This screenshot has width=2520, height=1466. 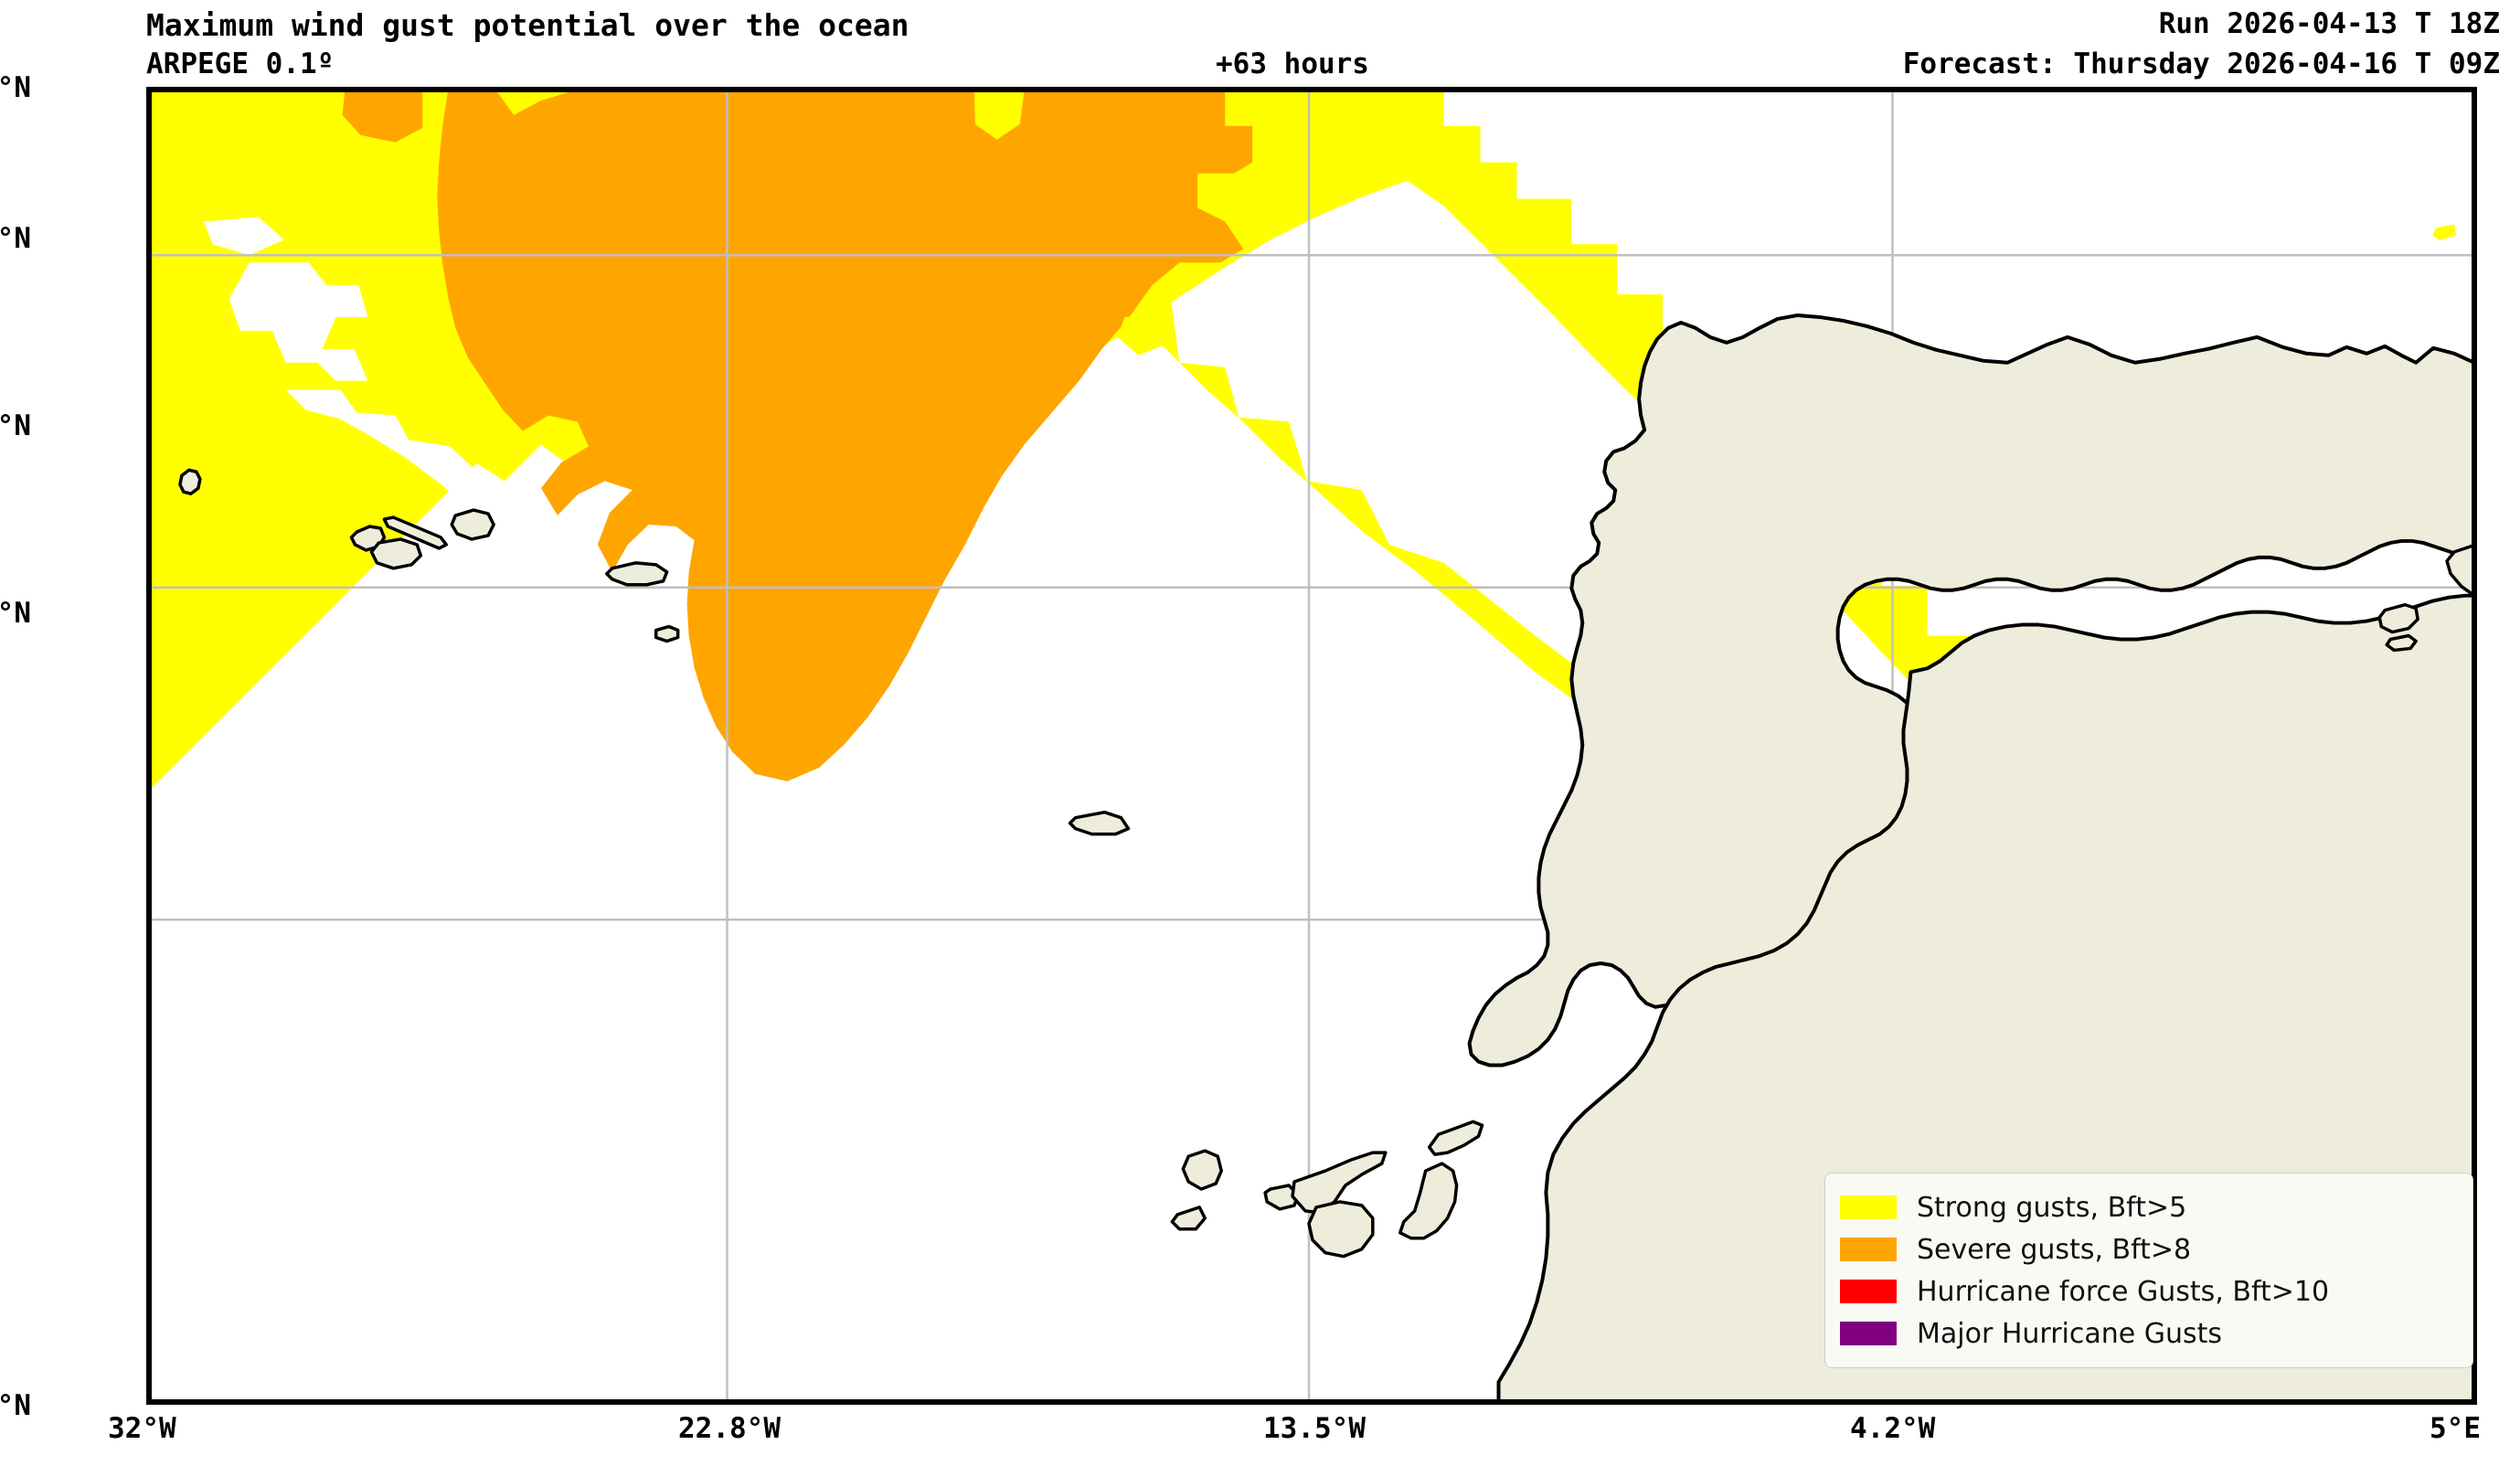 I want to click on island-formentera, so click(x=2401, y=643).